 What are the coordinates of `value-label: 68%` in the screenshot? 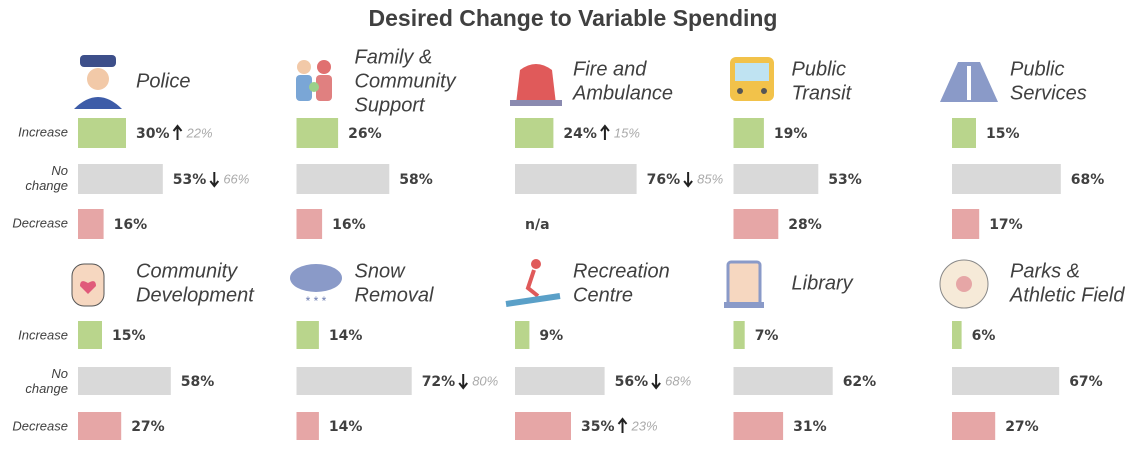 It's located at (1088, 180).